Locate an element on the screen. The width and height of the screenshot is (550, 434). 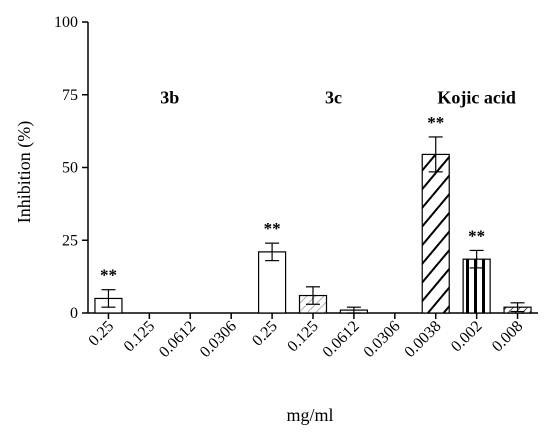
x-tick-label-6: 0.0612 is located at coordinates (341, 339).